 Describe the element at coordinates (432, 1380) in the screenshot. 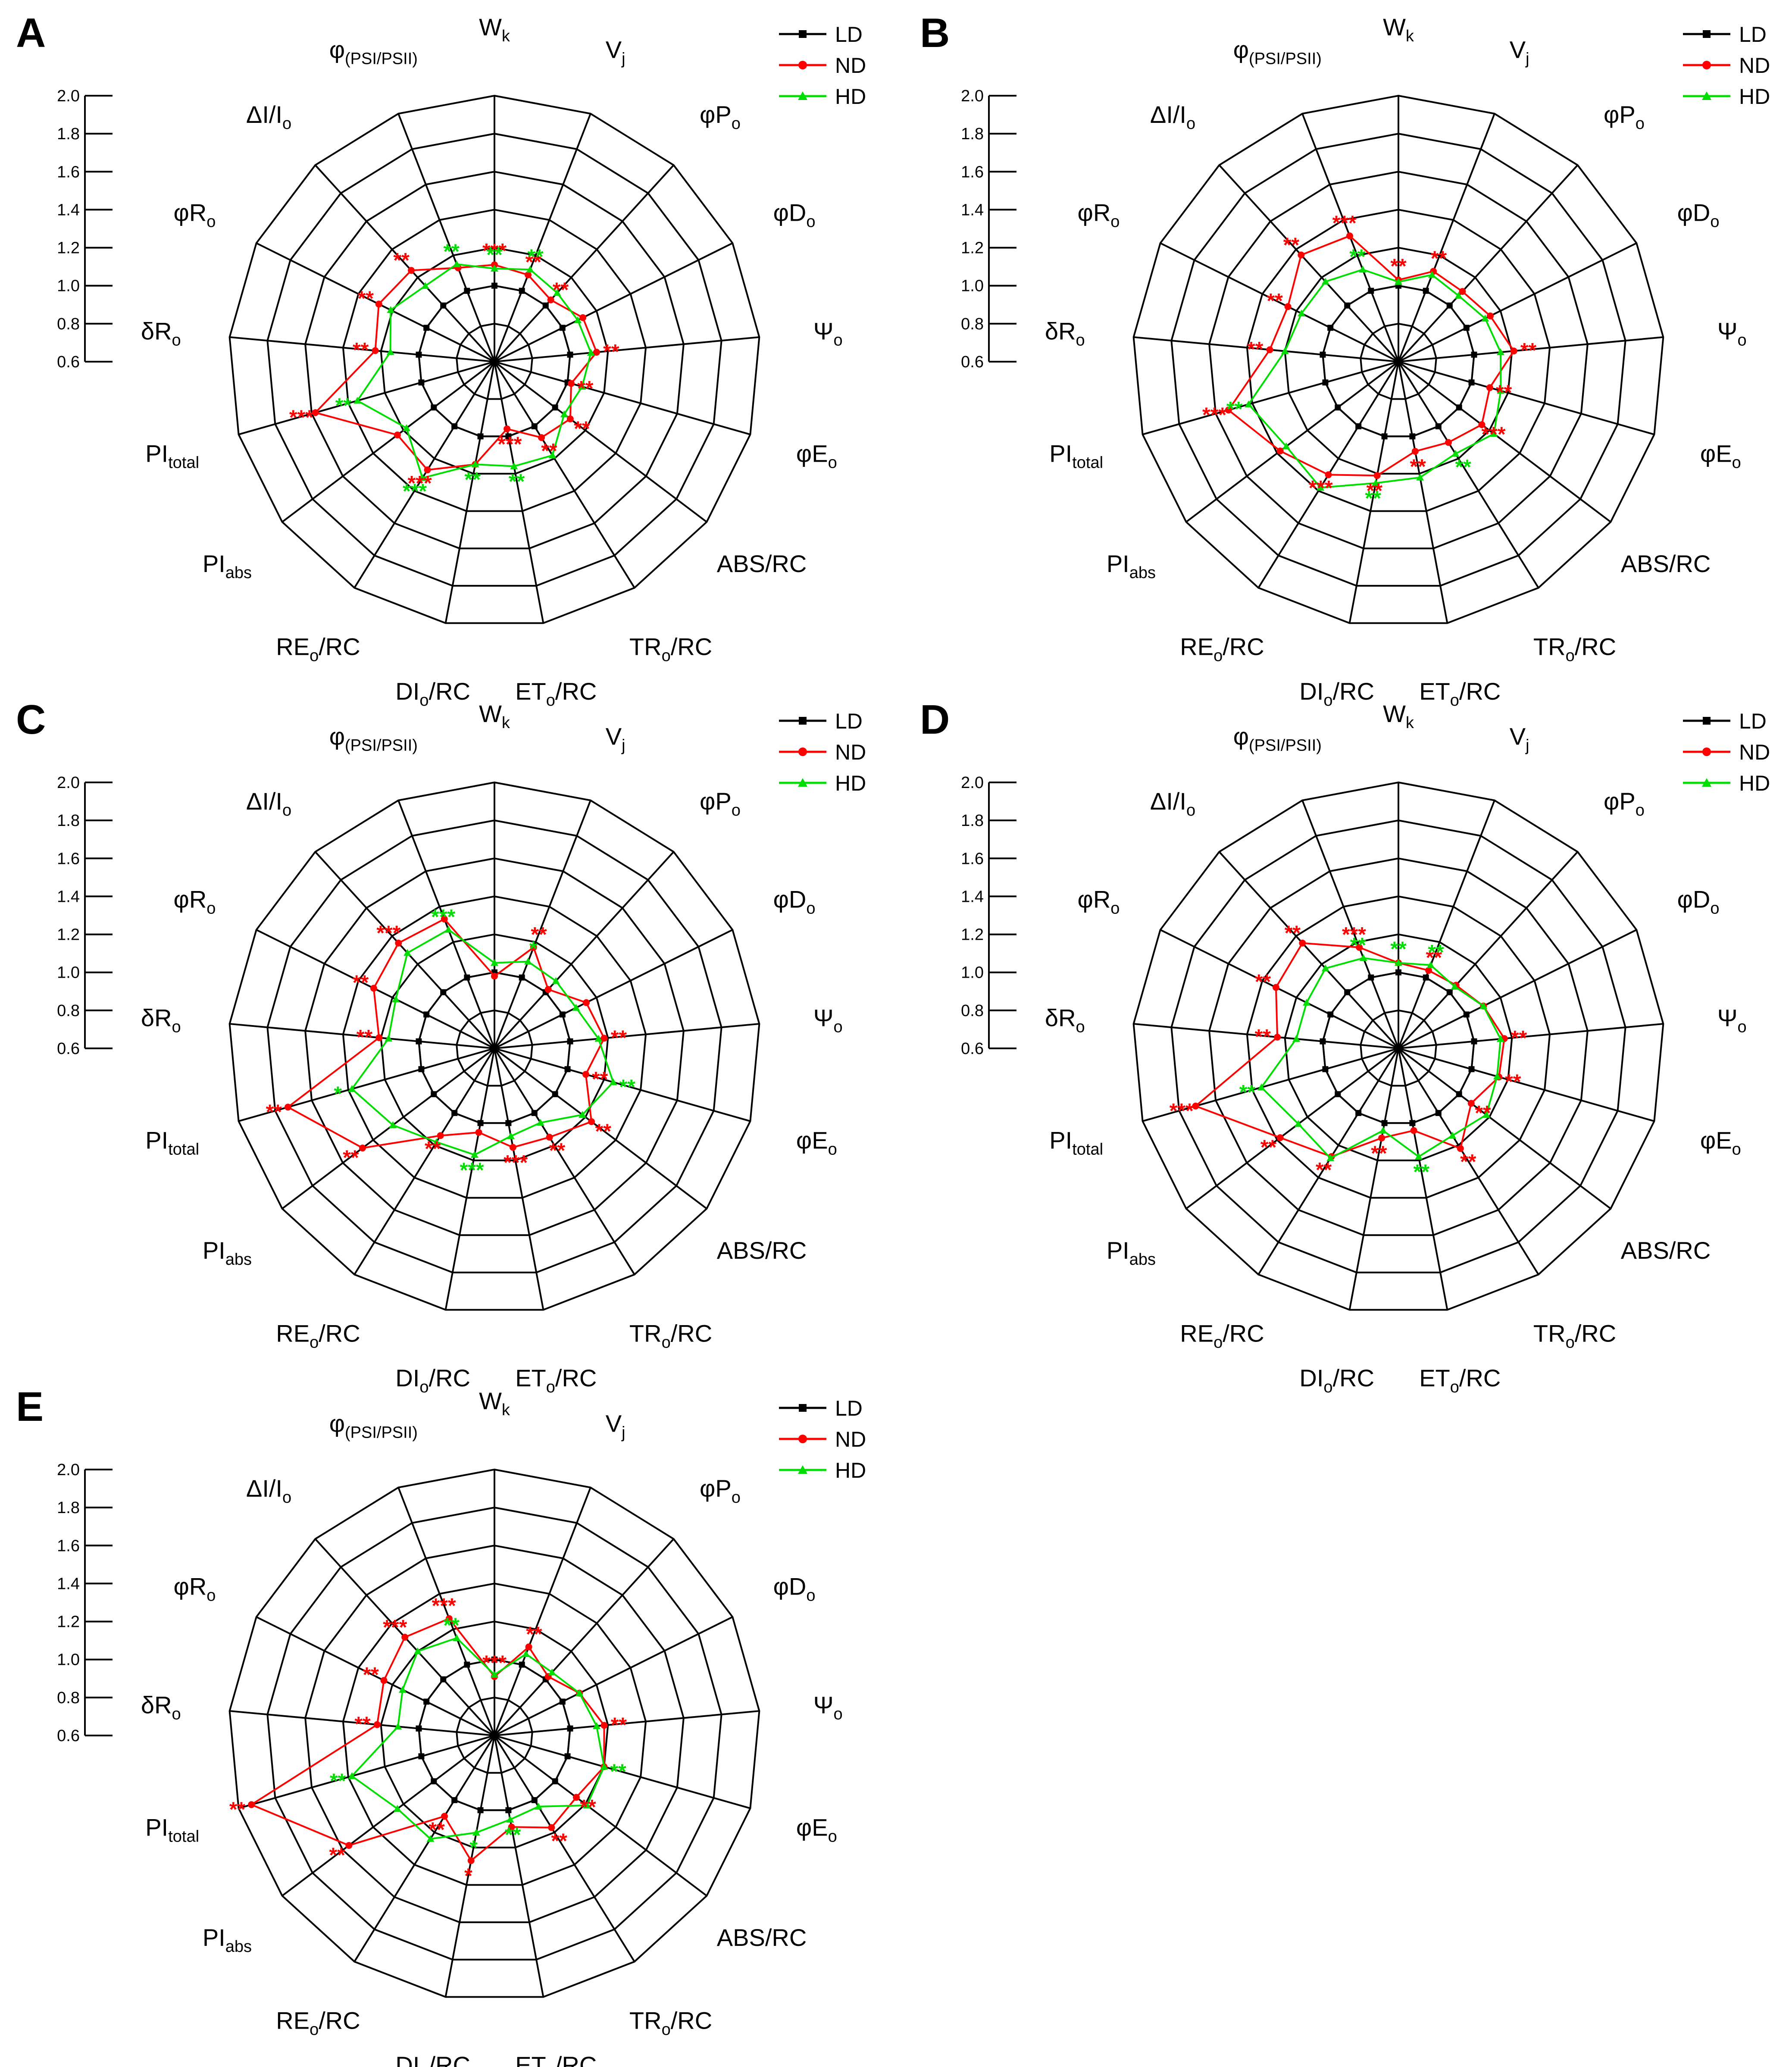

I see `axis-label: DIo/RC` at that location.